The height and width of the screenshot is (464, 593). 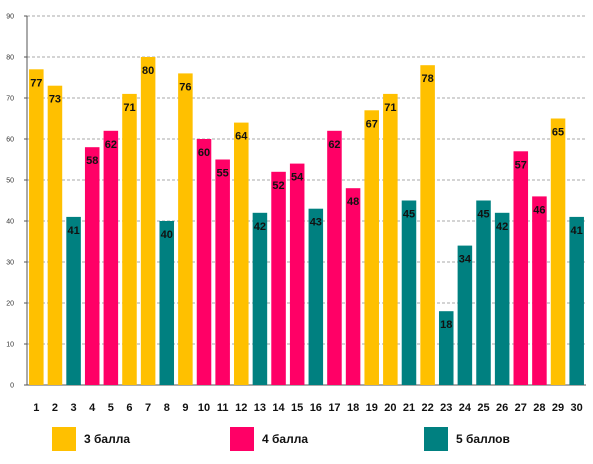 What do you see at coordinates (316, 223) in the screenshot?
I see `data-label-16: 43` at bounding box center [316, 223].